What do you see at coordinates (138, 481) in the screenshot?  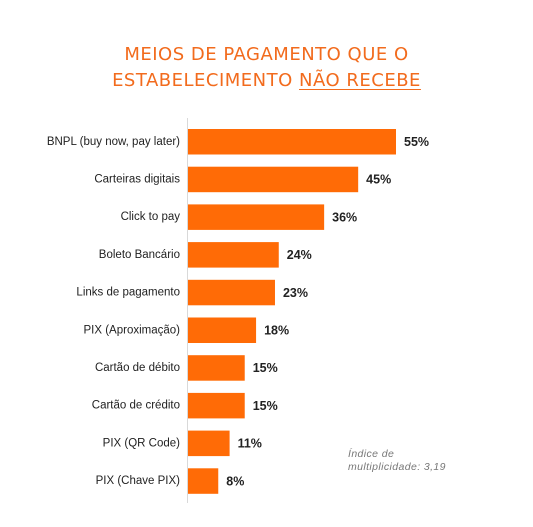 I see `category-label: PIX (Chave PIX)` at bounding box center [138, 481].